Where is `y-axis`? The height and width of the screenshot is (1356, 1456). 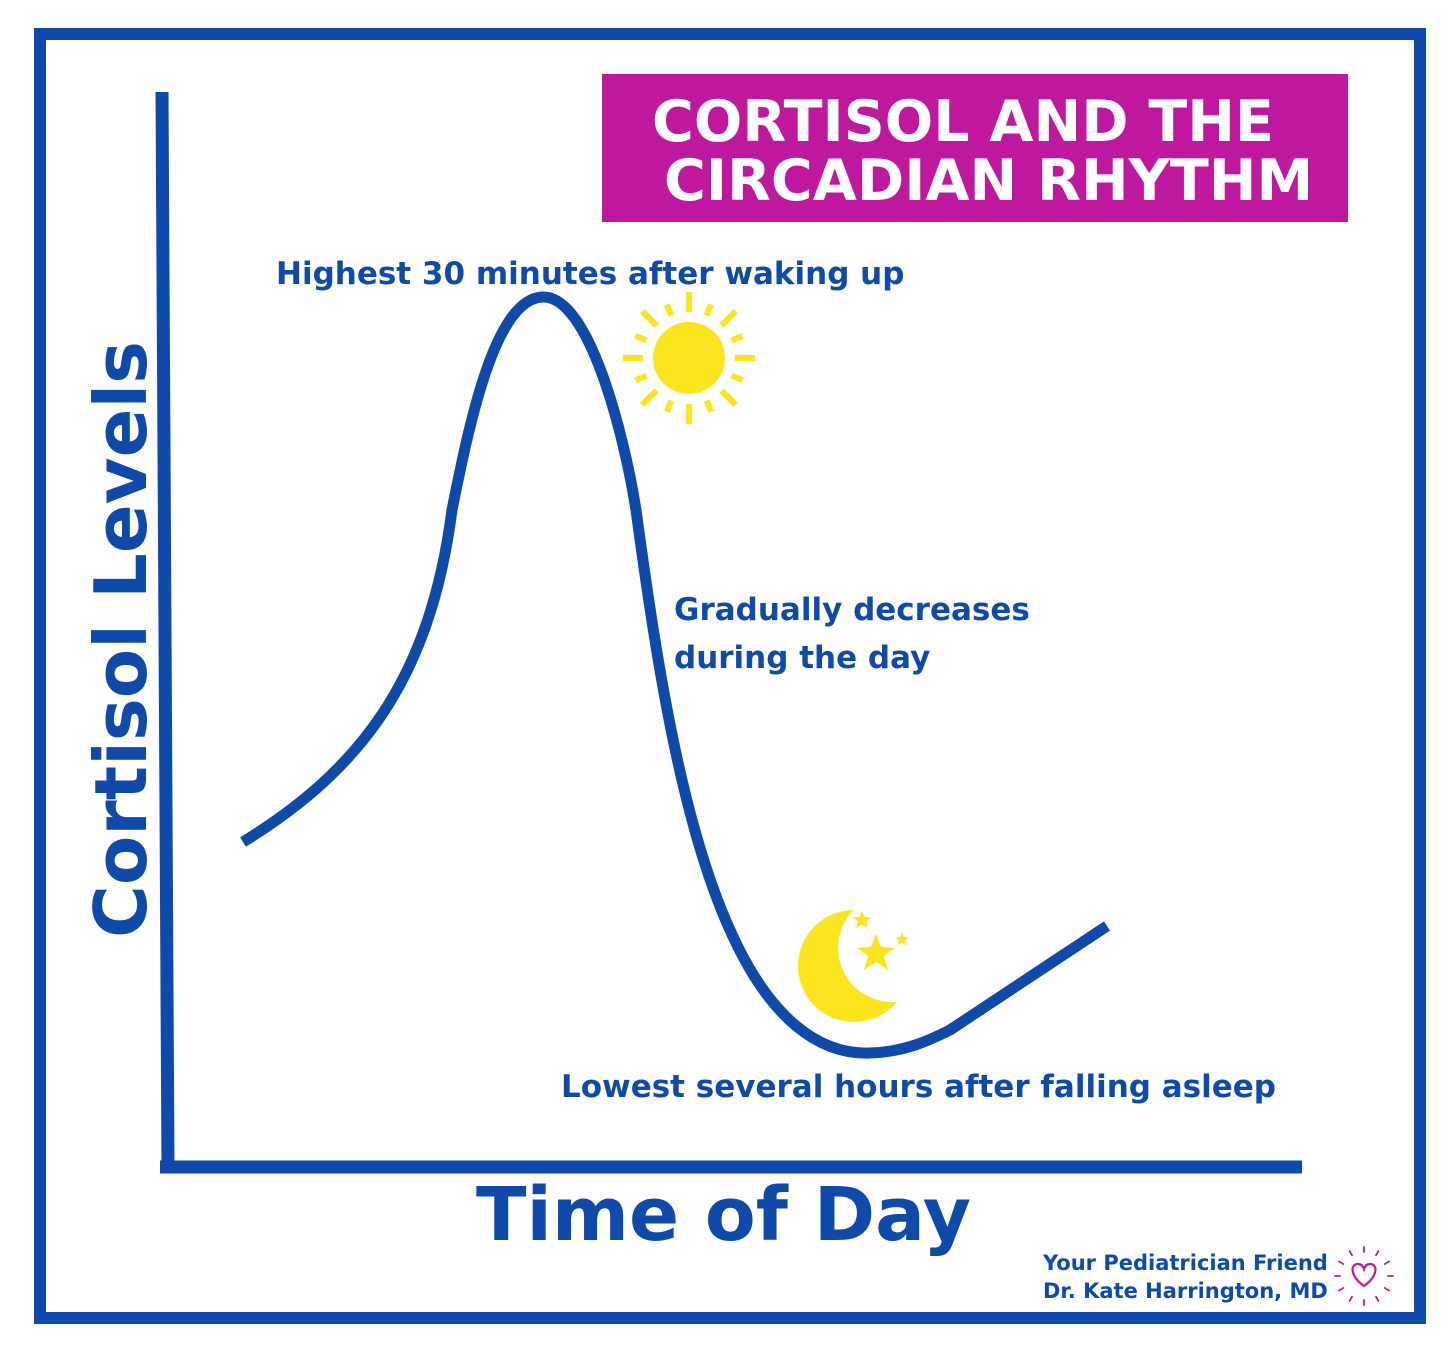 y-axis is located at coordinates (165, 631).